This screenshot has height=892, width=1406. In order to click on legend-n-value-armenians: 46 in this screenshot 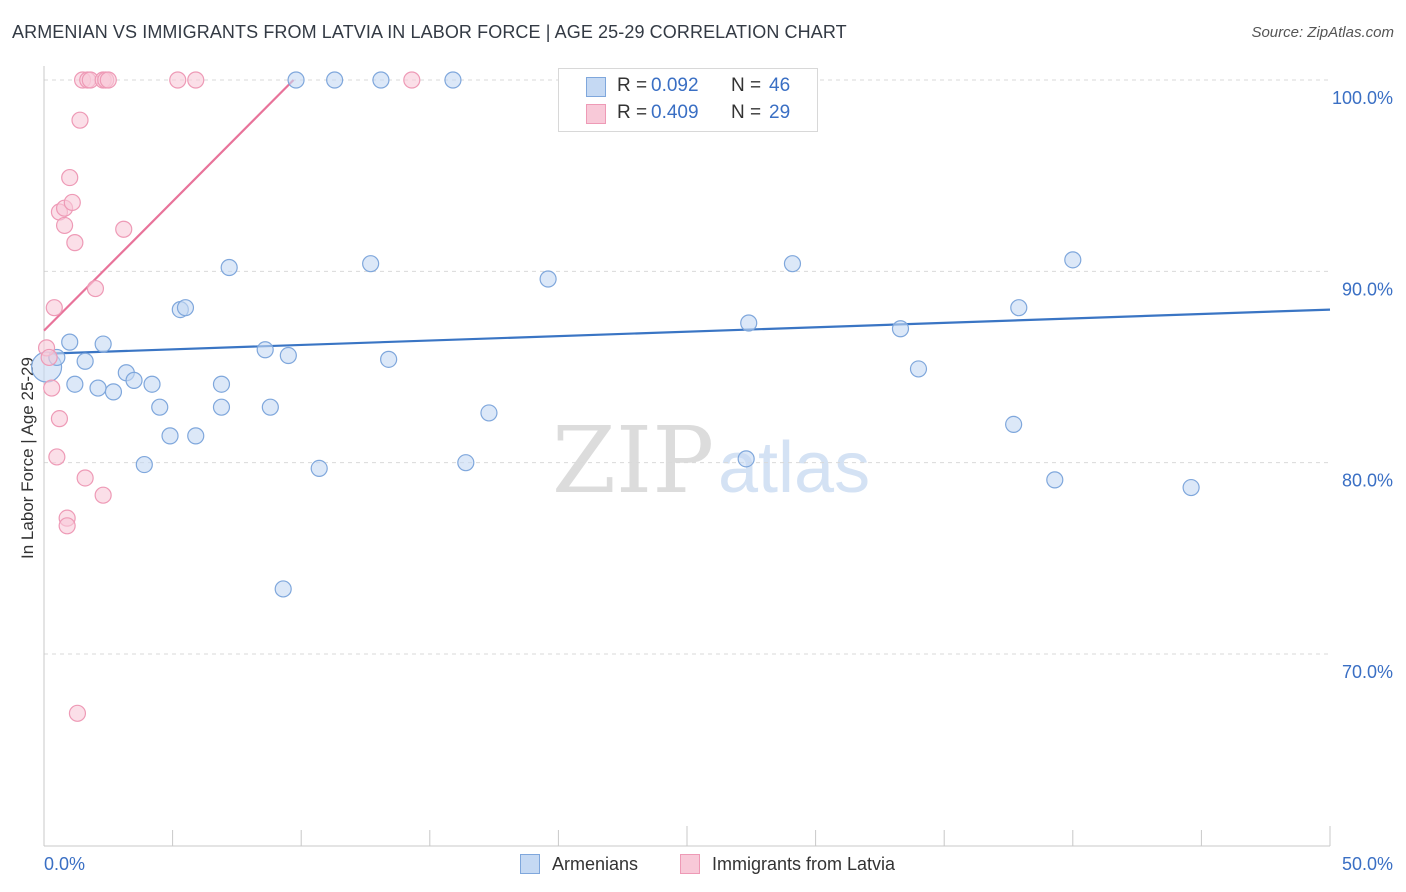, I will do `click(780, 85)`.